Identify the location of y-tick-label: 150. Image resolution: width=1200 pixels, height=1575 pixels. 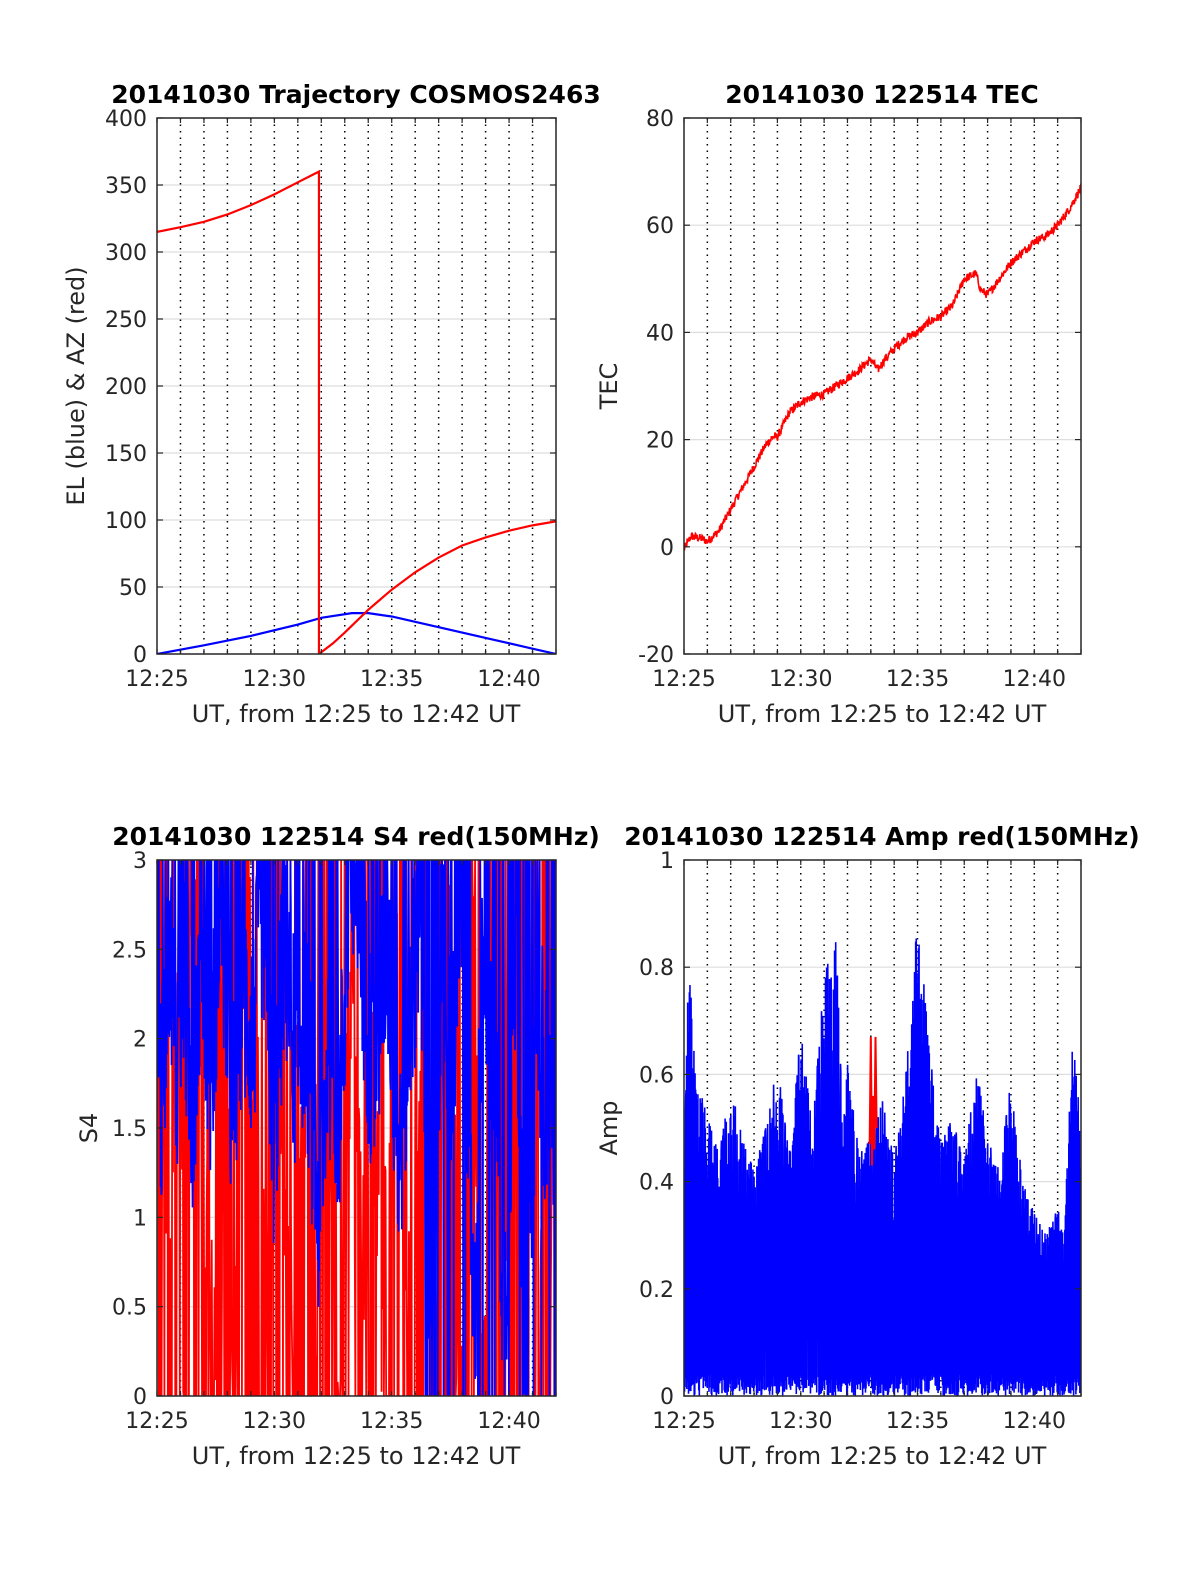
(126, 454).